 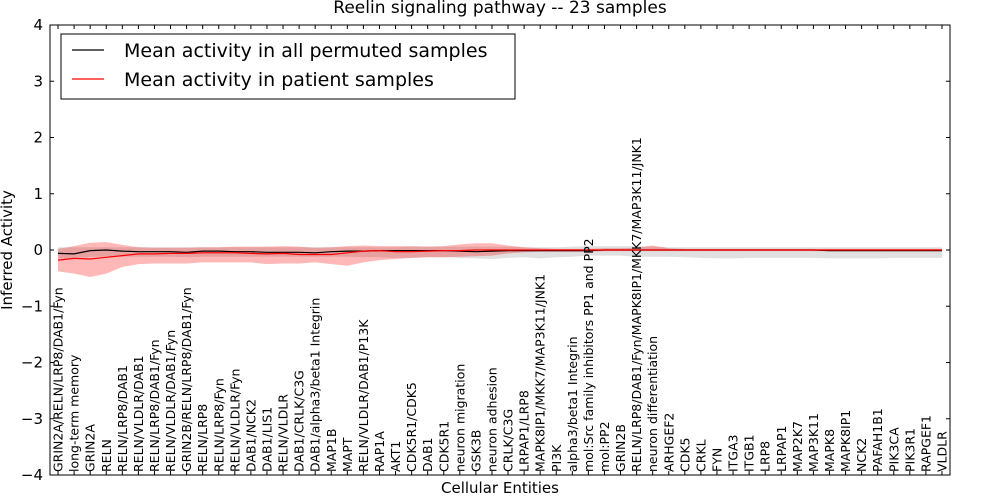 What do you see at coordinates (186, 379) in the screenshot?
I see `x-tick-label: GRIN2B/RELN/LRP8/DAB1/Fyn` at bounding box center [186, 379].